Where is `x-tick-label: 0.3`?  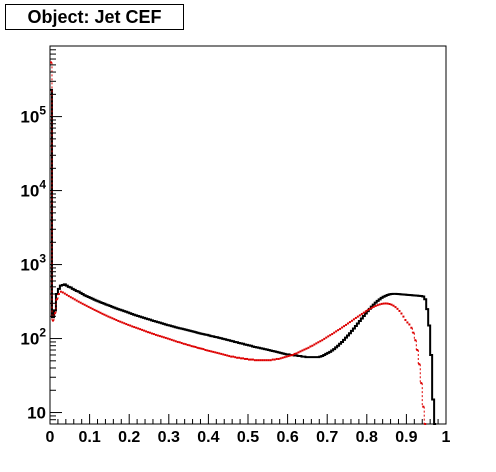
x-tick-label: 0.3 is located at coordinates (169, 437).